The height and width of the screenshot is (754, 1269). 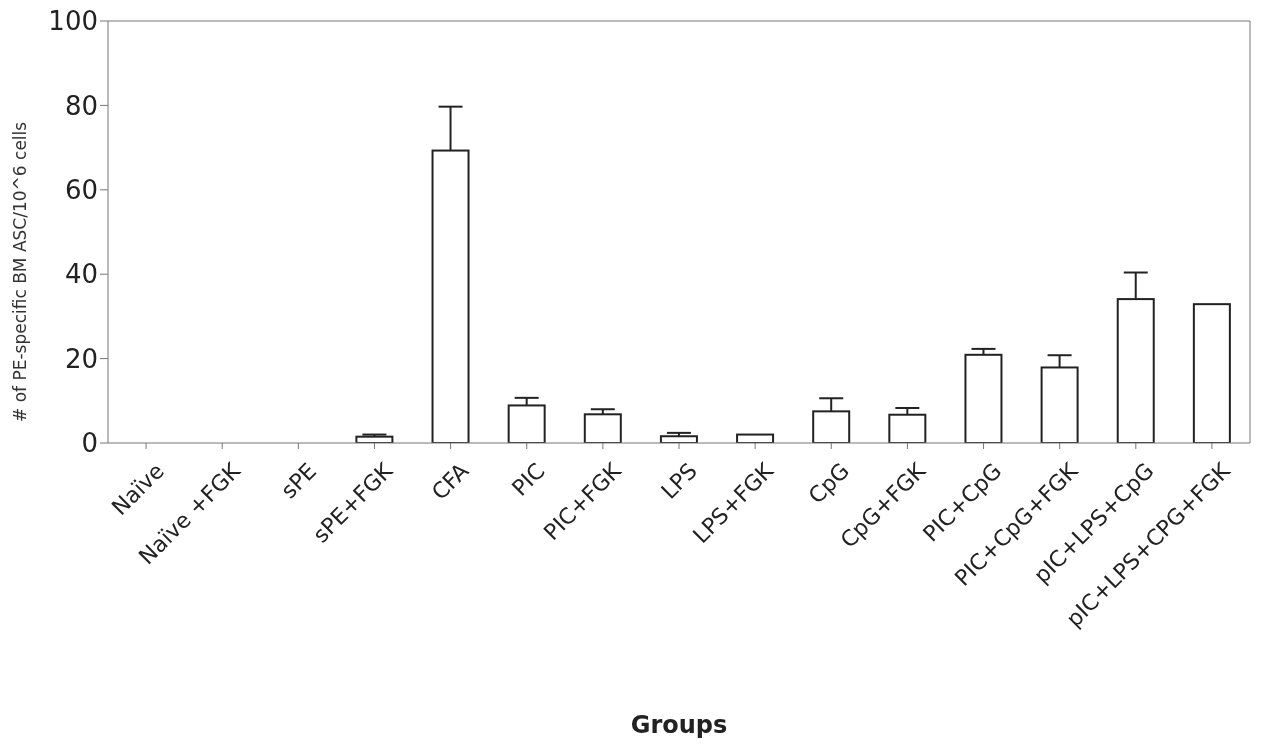 What do you see at coordinates (81, 358) in the screenshot?
I see `y-tick-label: 20` at bounding box center [81, 358].